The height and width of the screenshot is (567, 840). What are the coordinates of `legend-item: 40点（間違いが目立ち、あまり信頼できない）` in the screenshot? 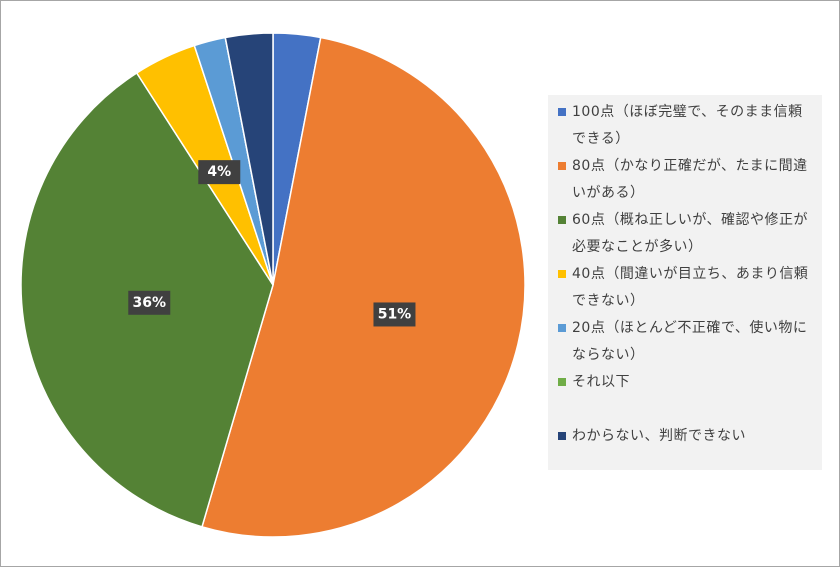 It's located at (686, 288).